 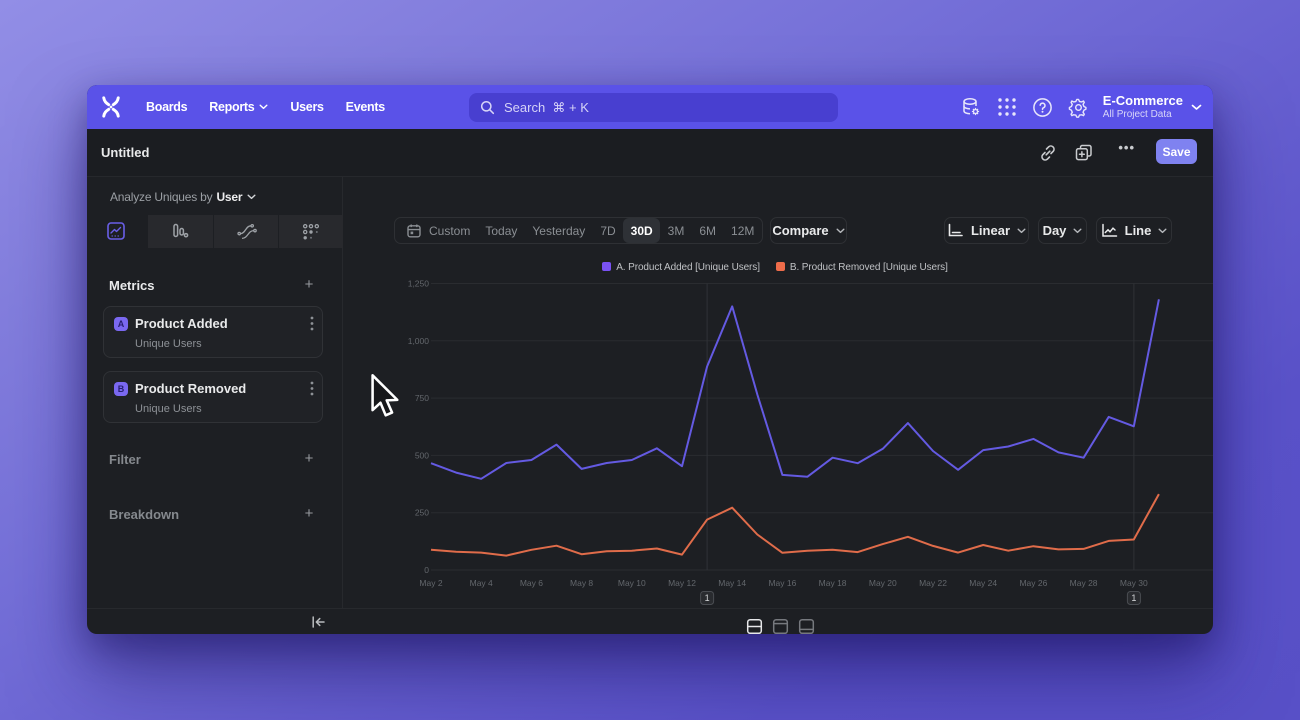 I want to click on svg-text: May 22, so click(x=933, y=583).